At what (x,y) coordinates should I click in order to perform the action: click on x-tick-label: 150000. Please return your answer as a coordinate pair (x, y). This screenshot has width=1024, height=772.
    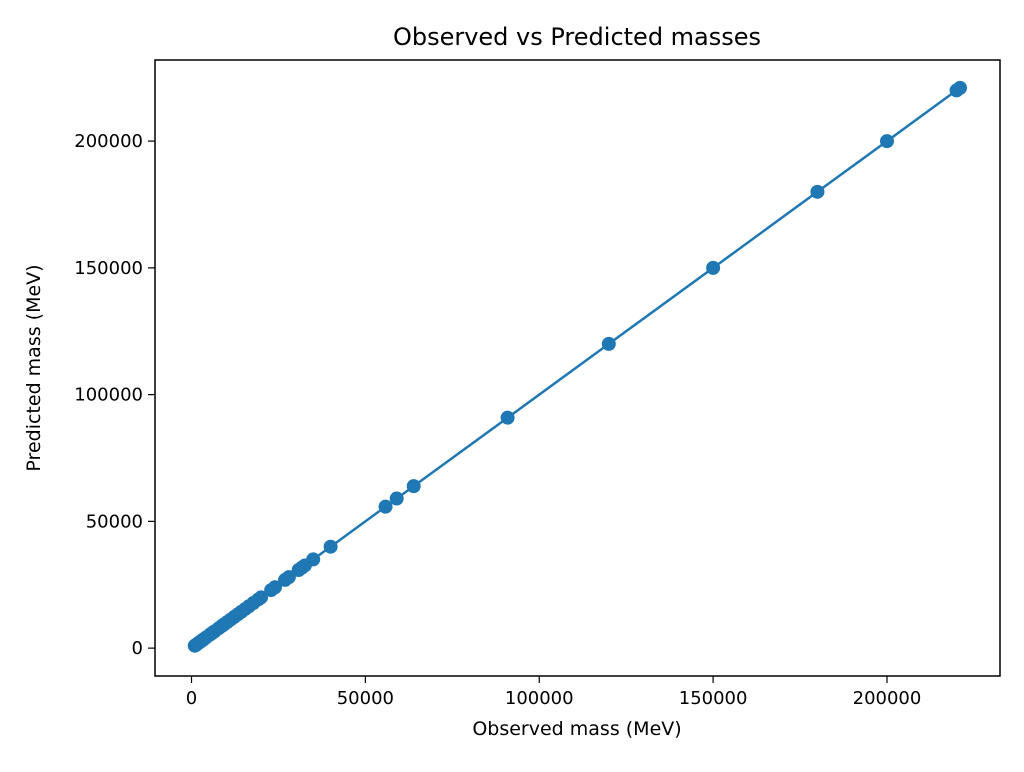
    Looking at the image, I should click on (713, 698).